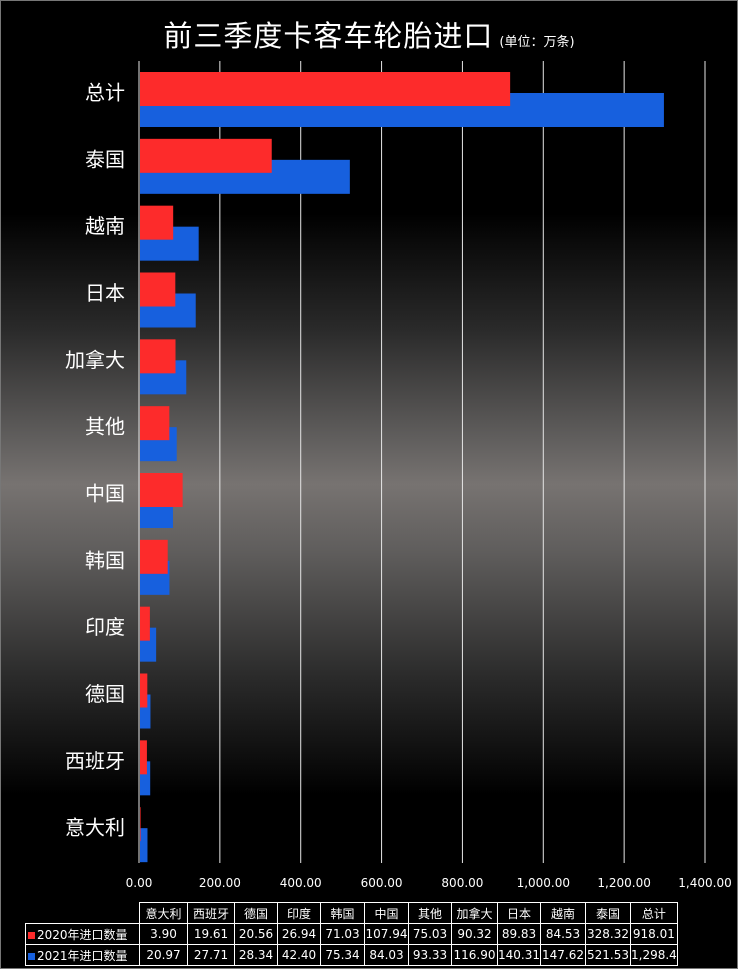  What do you see at coordinates (474, 913) in the screenshot?
I see `table-category-header: 加拿大` at bounding box center [474, 913].